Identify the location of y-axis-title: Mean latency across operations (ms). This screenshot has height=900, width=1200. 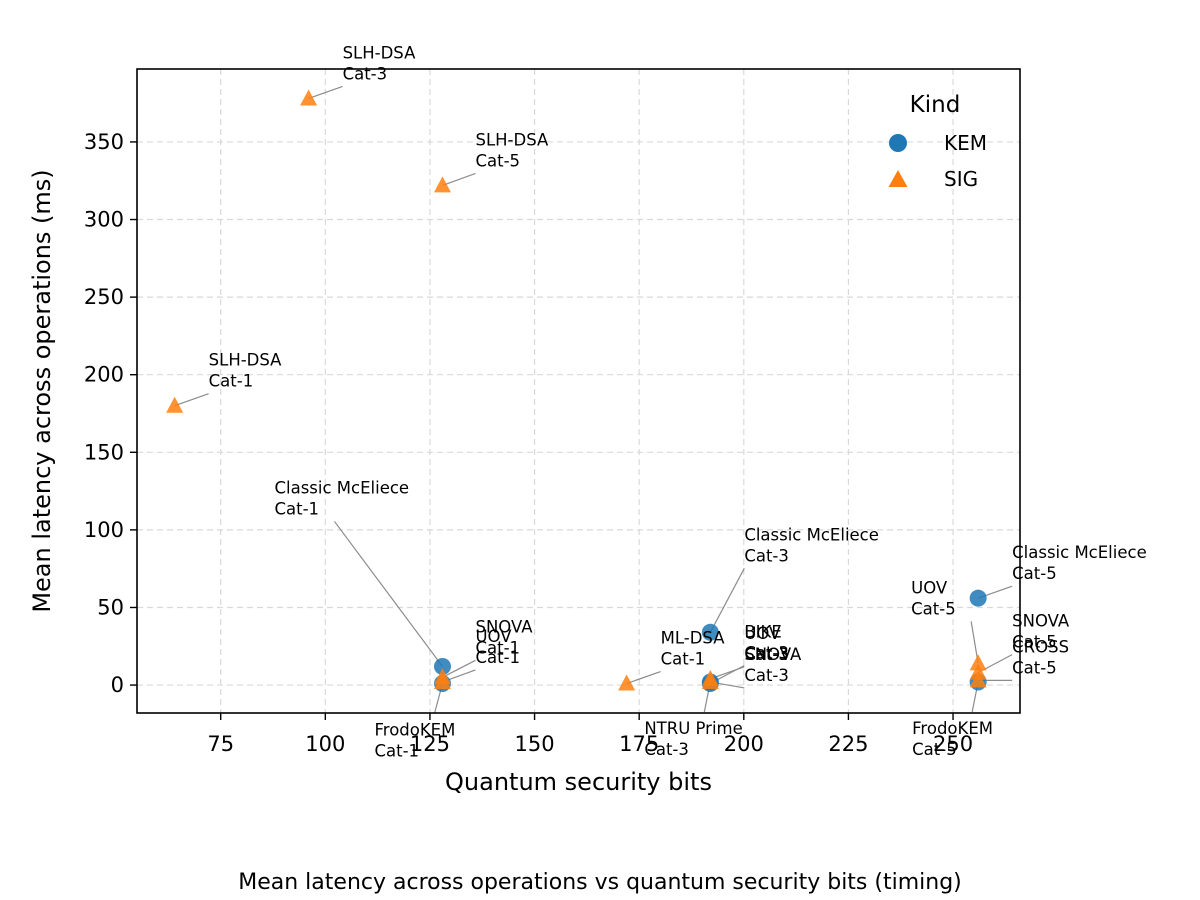
(42, 390).